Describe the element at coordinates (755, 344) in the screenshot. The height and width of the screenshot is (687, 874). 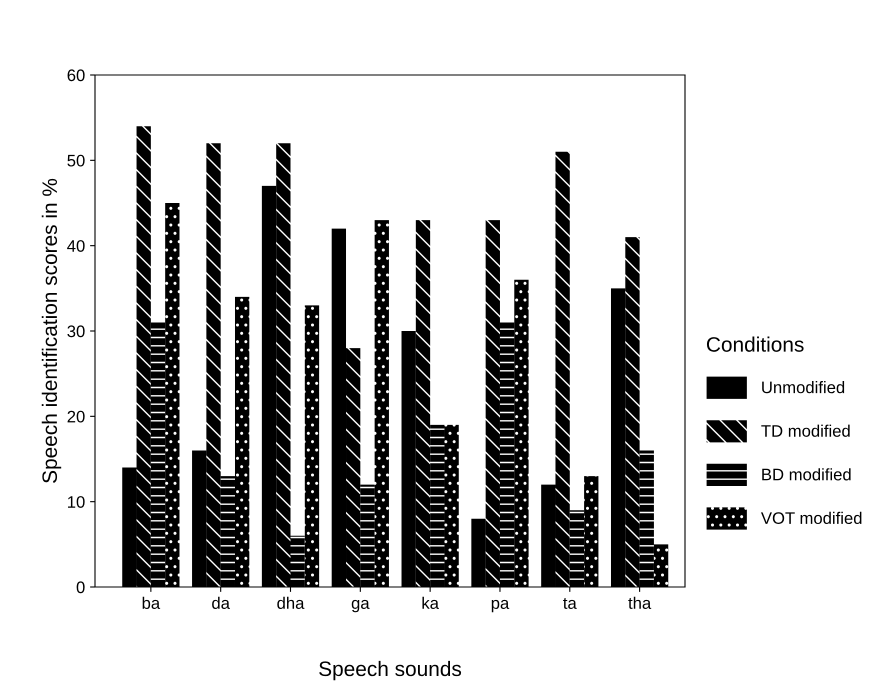
I see `legend-title: Conditions` at that location.